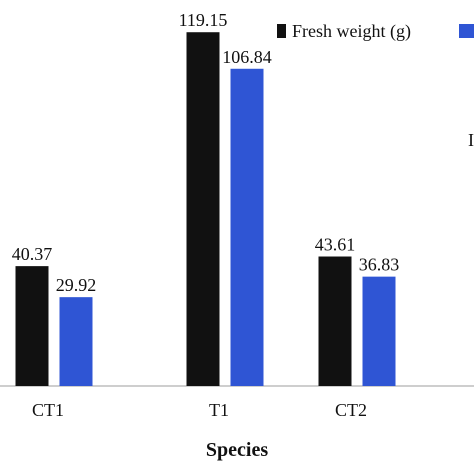 This screenshot has height=474, width=474. What do you see at coordinates (379, 265) in the screenshot?
I see `value-label-ct2-series-2: 36.83` at bounding box center [379, 265].